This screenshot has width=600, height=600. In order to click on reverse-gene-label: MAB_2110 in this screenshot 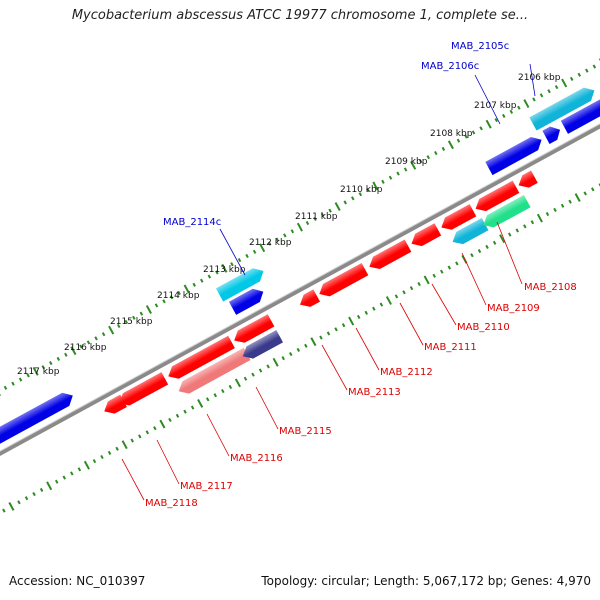, I will do `click(483, 327)`.